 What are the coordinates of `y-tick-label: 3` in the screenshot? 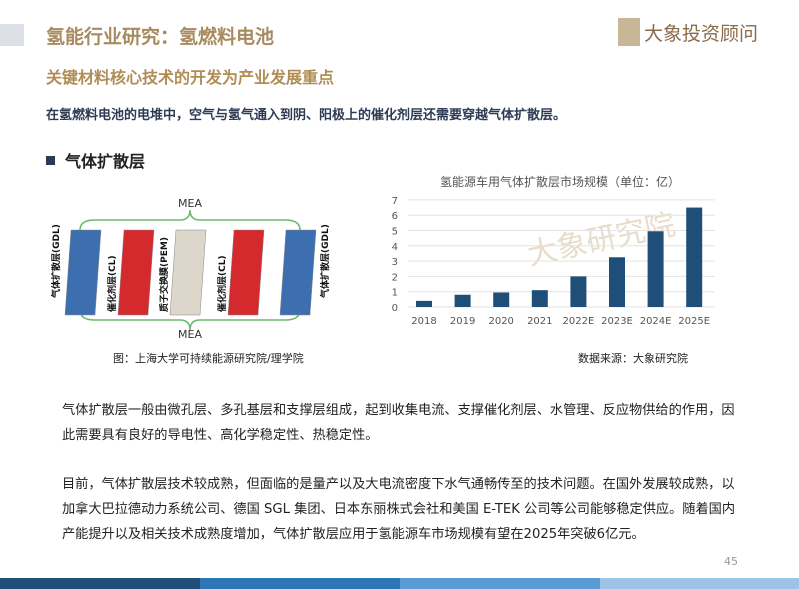 It's located at (395, 262).